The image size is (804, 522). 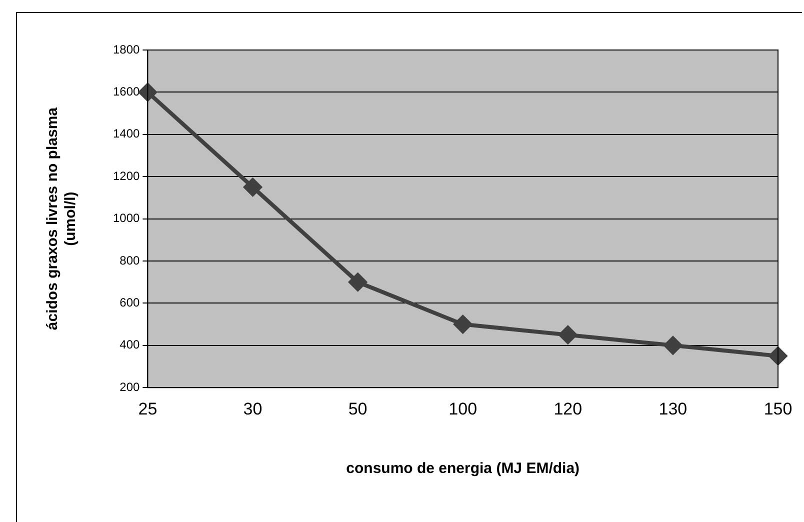 What do you see at coordinates (463, 408) in the screenshot?
I see `x-tick-label: 100` at bounding box center [463, 408].